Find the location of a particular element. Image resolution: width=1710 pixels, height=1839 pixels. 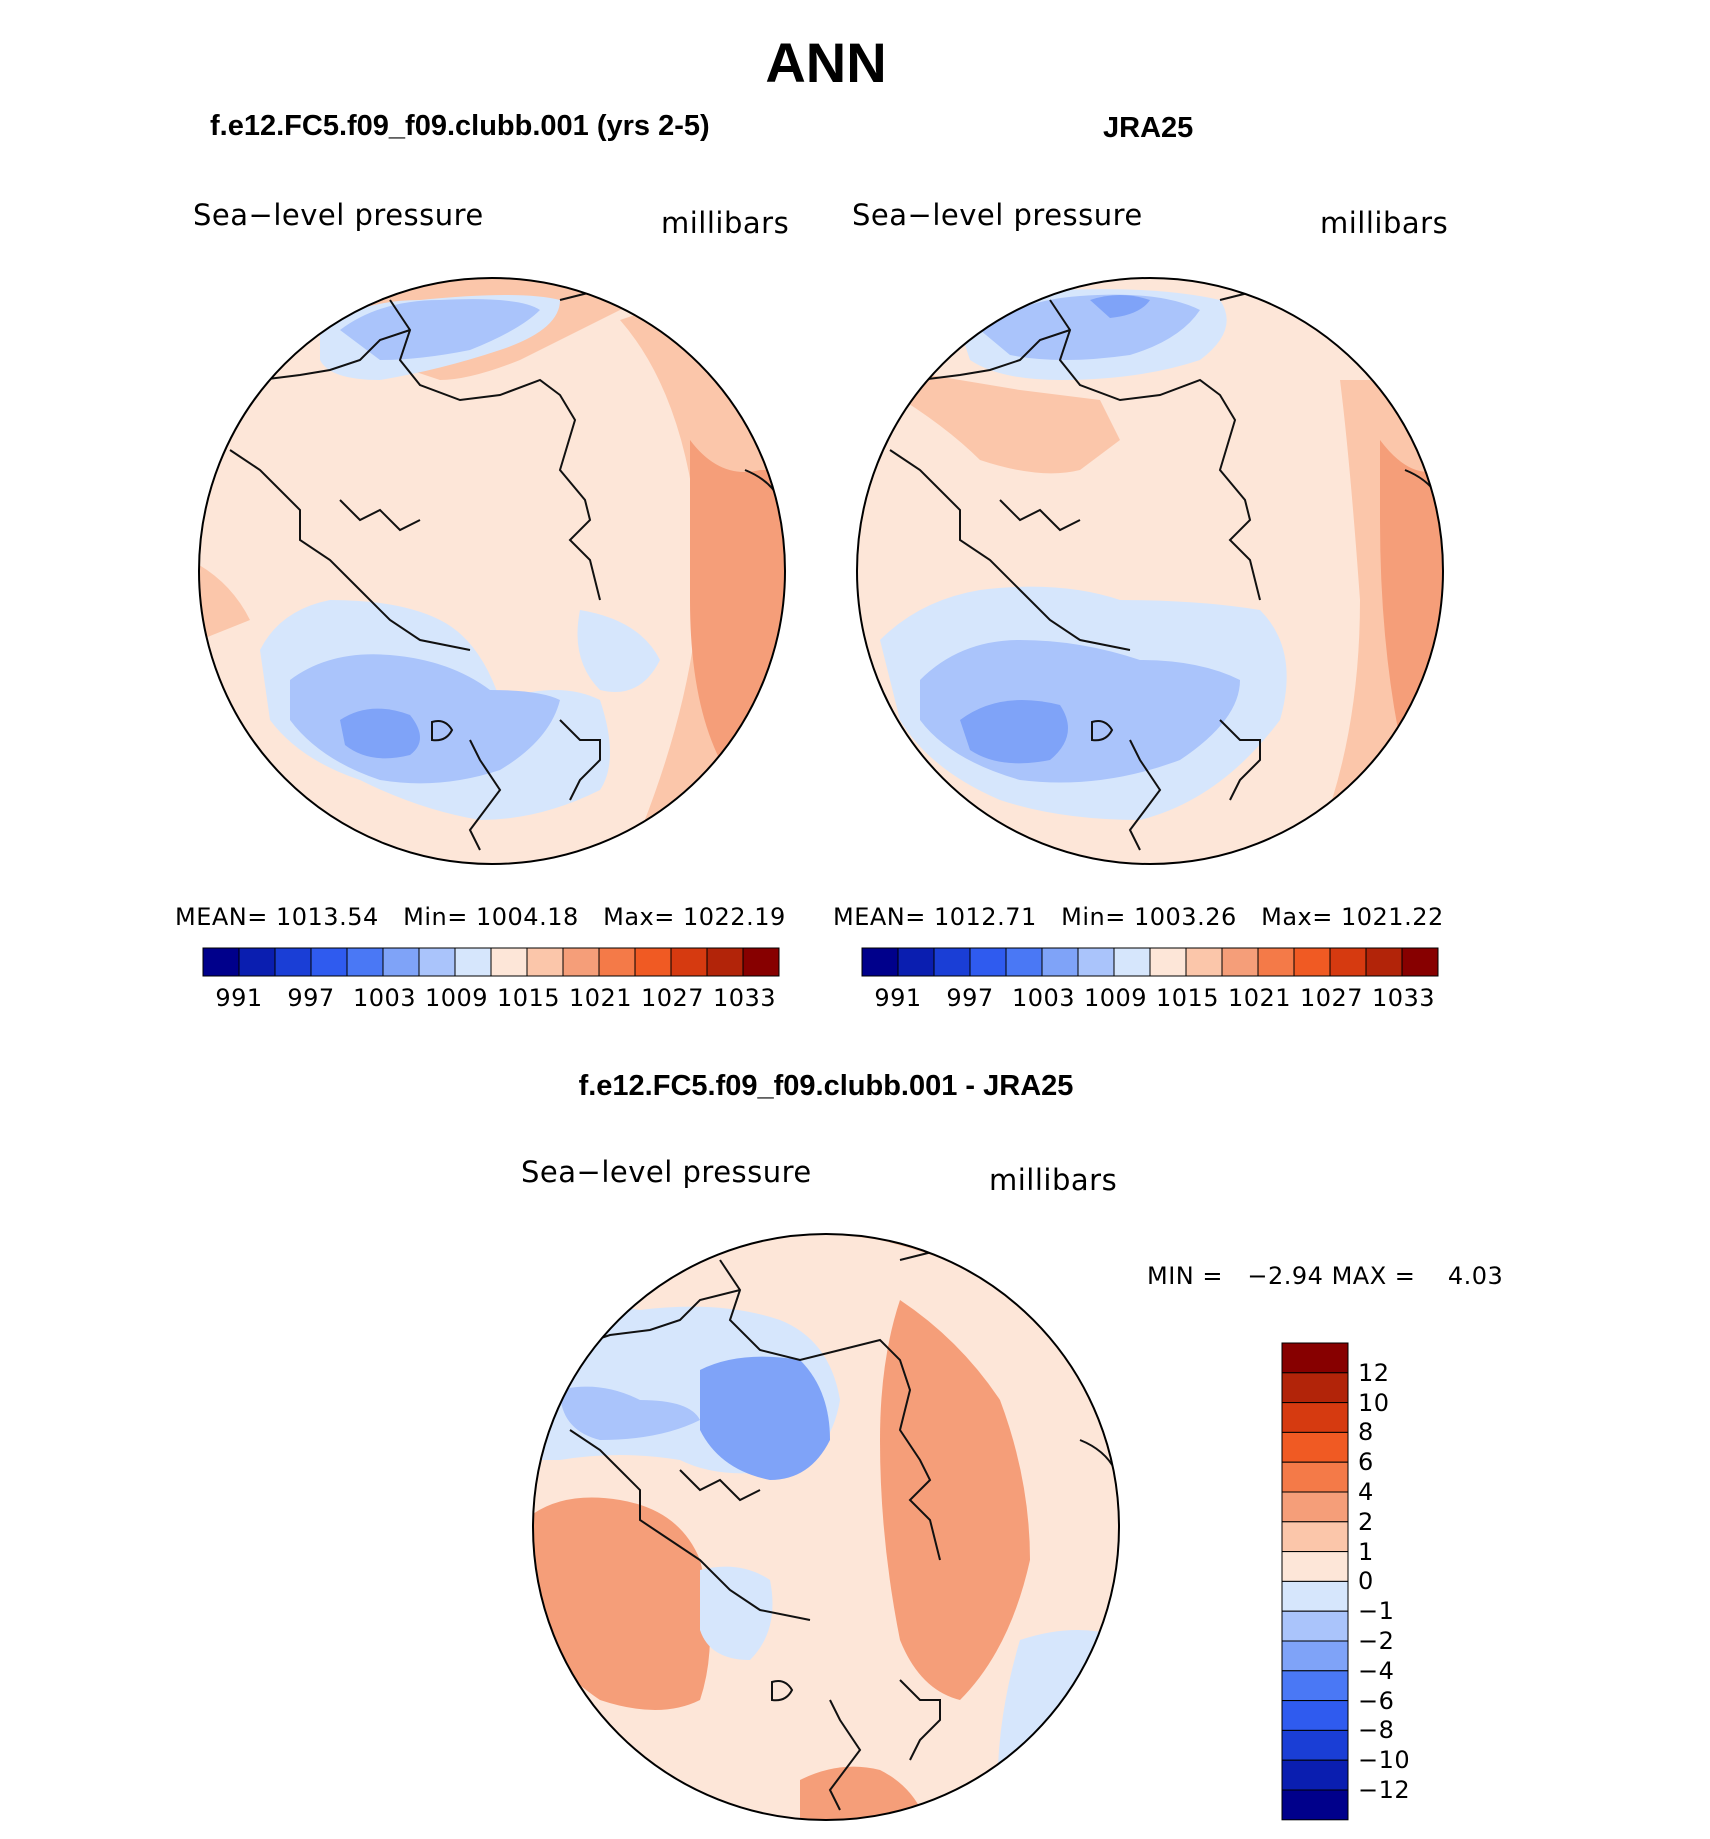

difference-colorbar-tick: −4 is located at coordinates (1376, 1670).